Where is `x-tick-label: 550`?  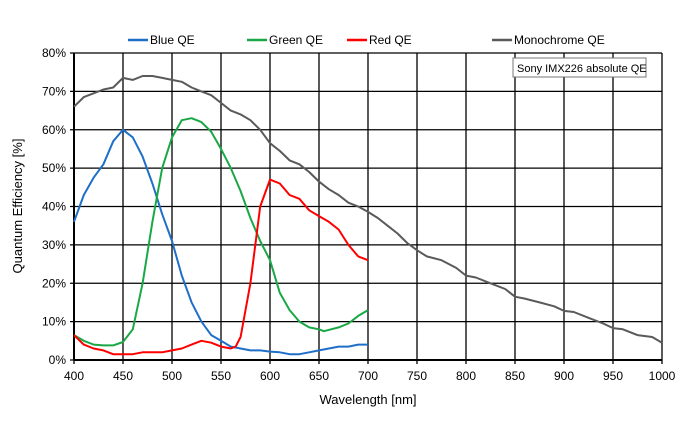 x-tick-label: 550 is located at coordinates (221, 376).